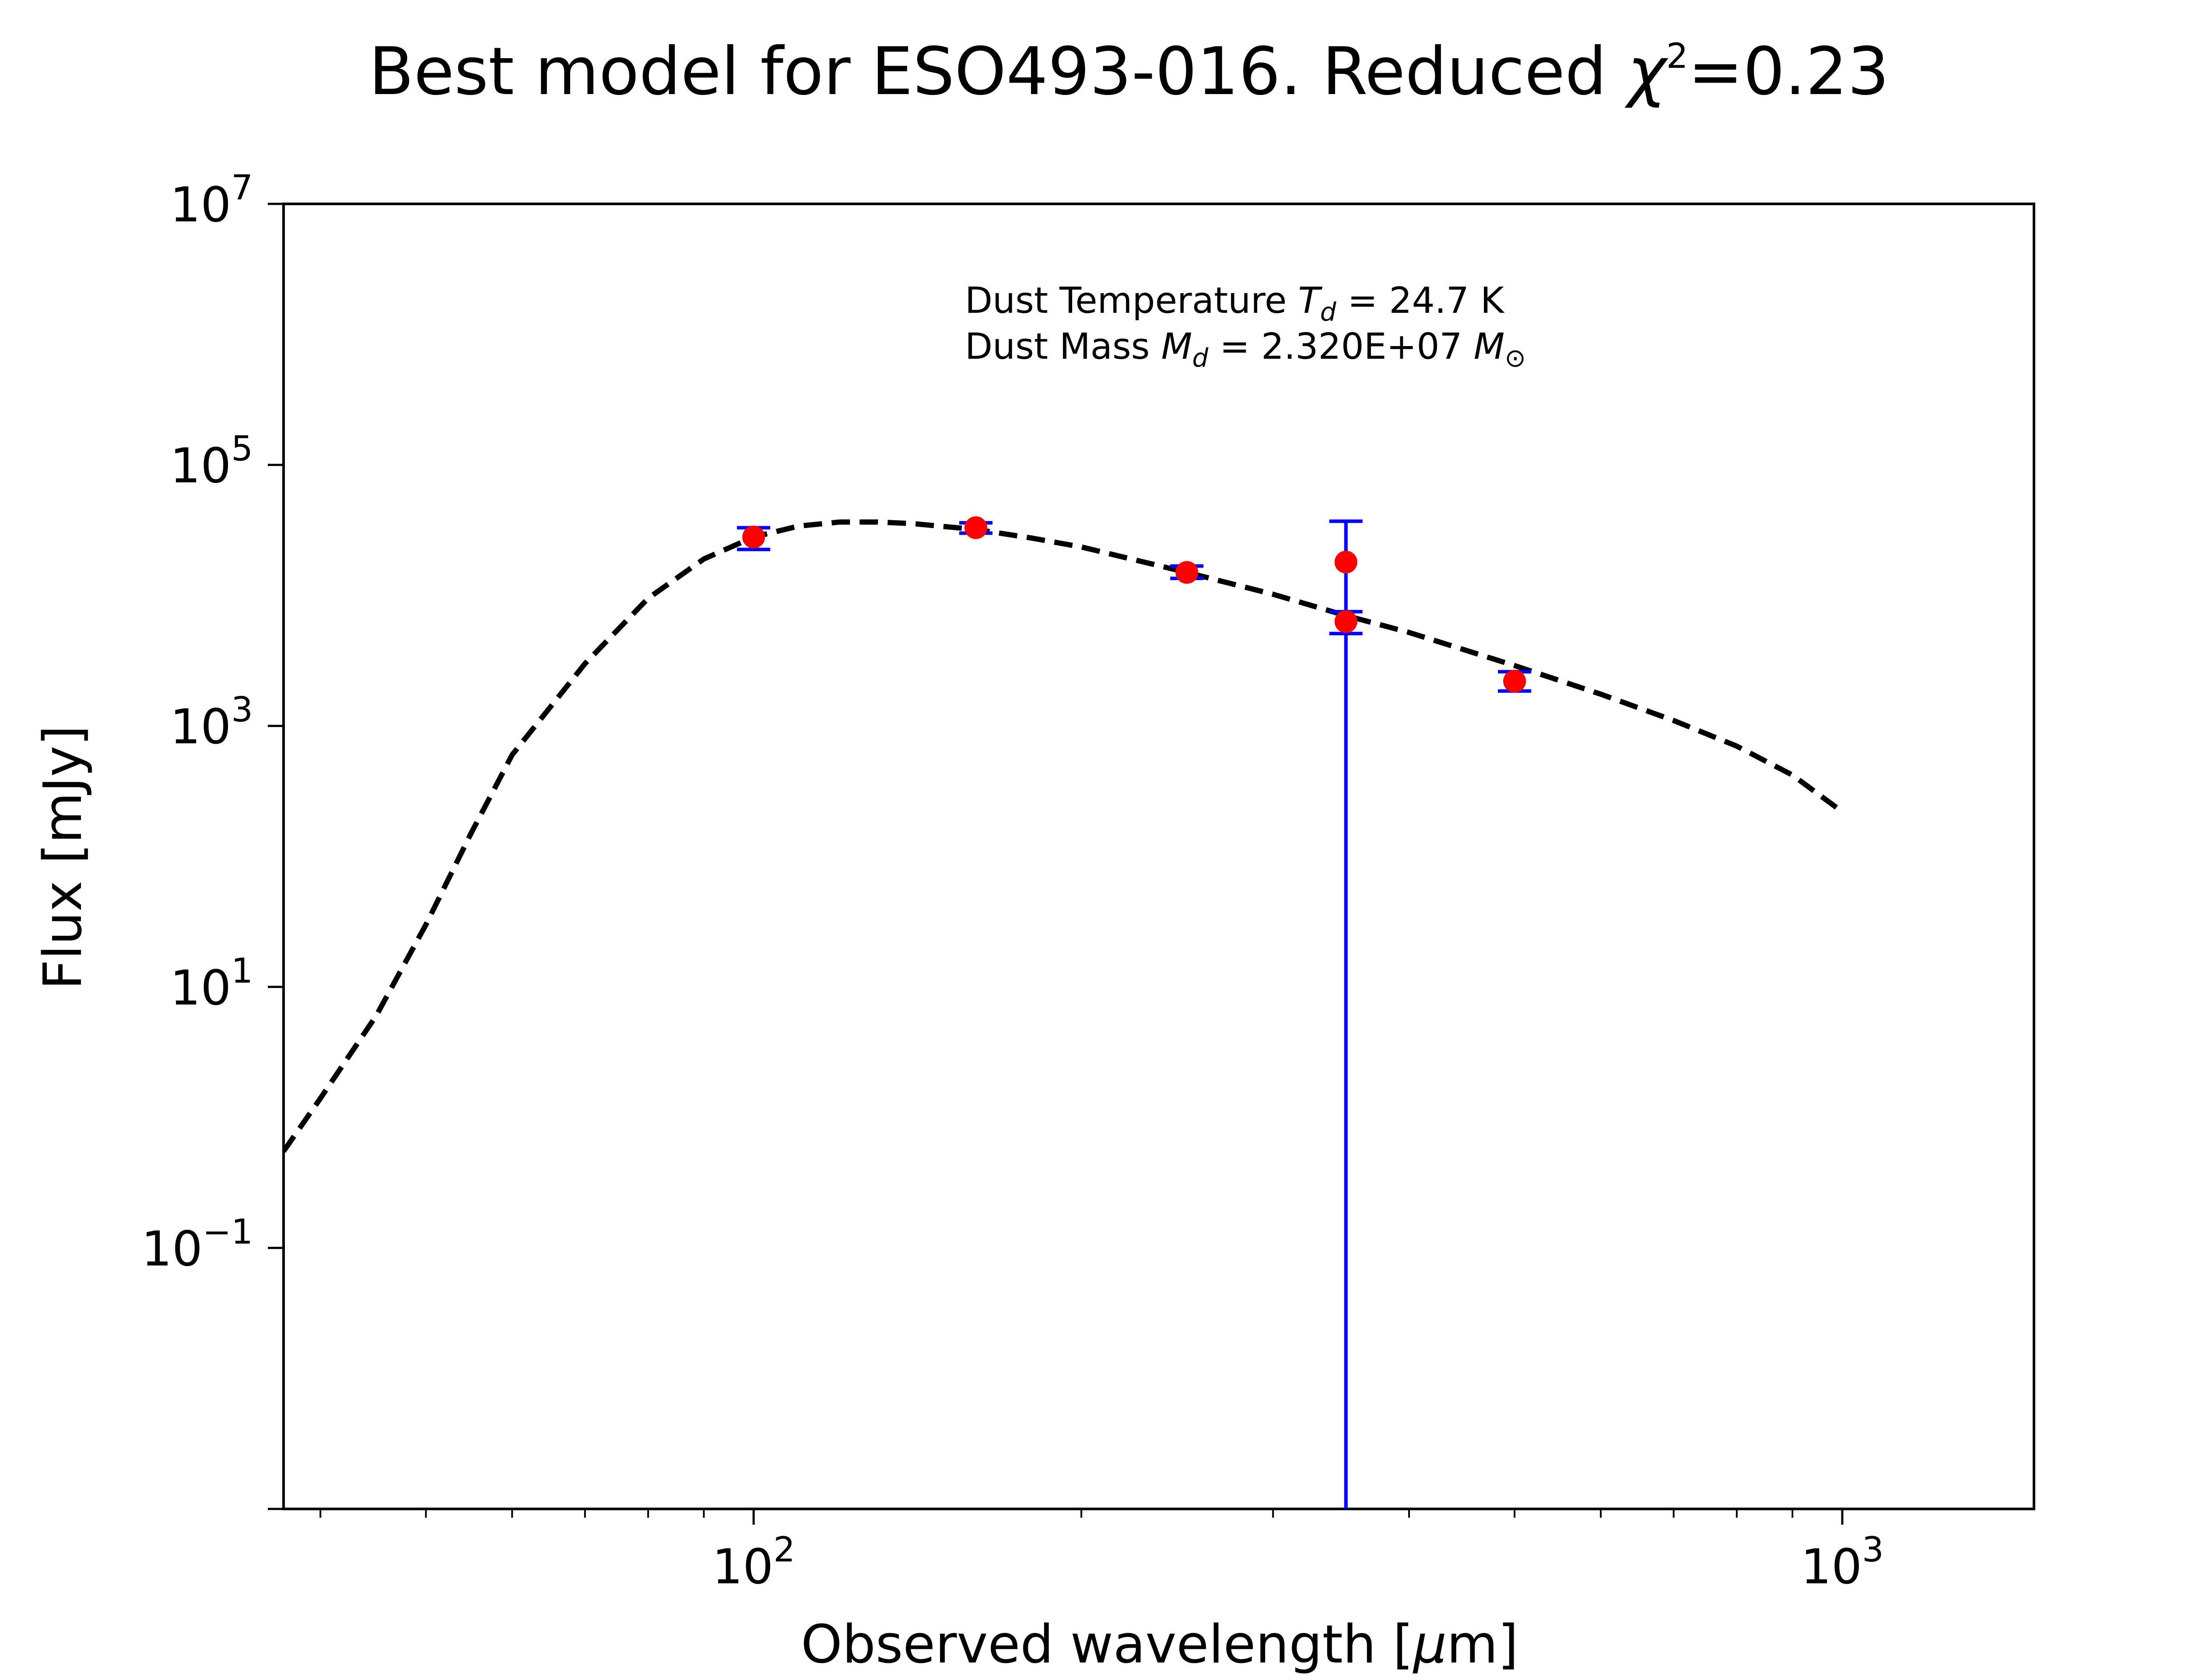 The width and height of the screenshot is (2188, 1680). Describe the element at coordinates (211, 722) in the screenshot. I see `y-tick-label: 10³` at that location.